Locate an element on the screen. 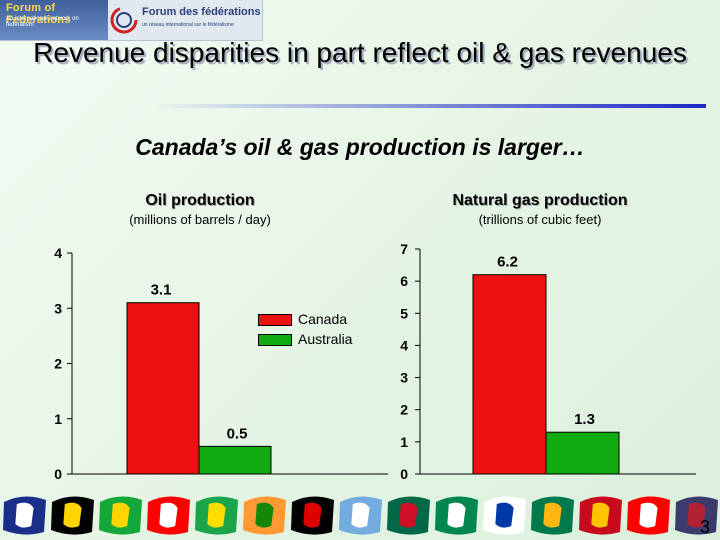 Image resolution: width=720 pixels, height=540 pixels. gas-chart-unit: (trillions of cubic feet) is located at coordinates (540, 219).